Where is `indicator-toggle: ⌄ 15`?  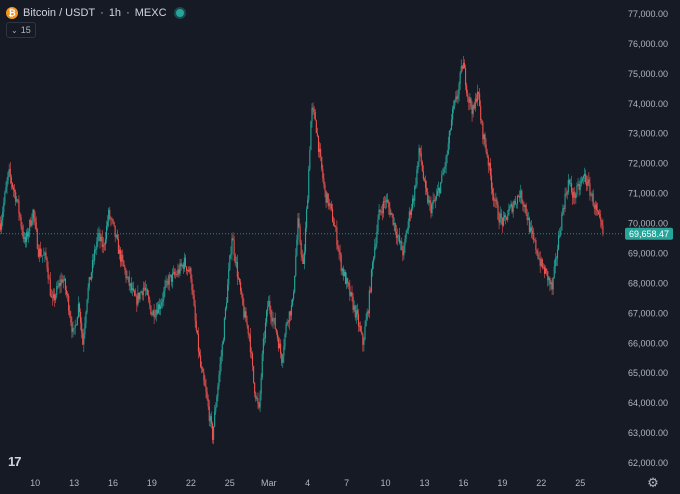
indicator-toggle: ⌄ 15 is located at coordinates (21, 30).